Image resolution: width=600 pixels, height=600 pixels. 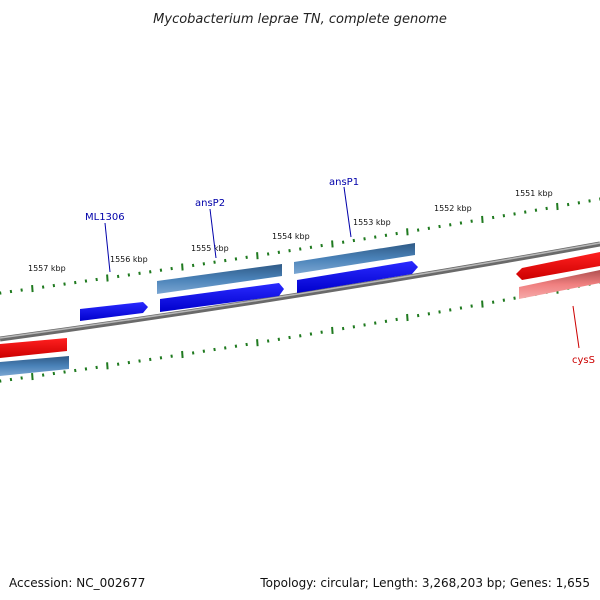 I want to click on gene-ansP2, so click(x=222, y=297).